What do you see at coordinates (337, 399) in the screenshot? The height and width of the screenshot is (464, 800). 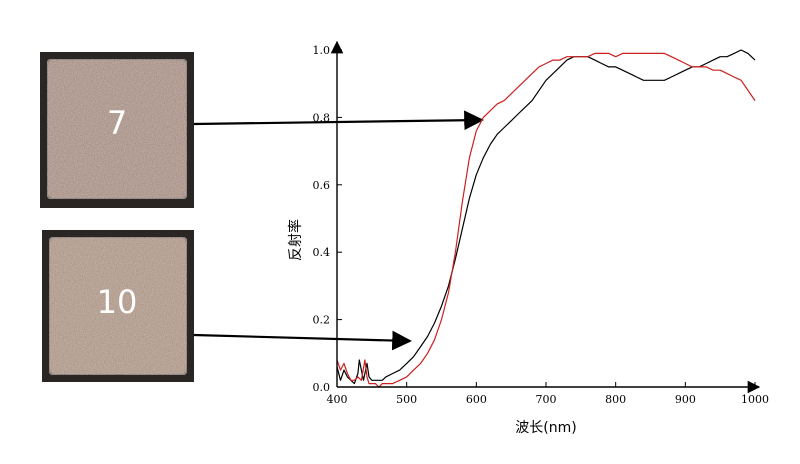 I see `x-tick-label-0: 400` at bounding box center [337, 399].